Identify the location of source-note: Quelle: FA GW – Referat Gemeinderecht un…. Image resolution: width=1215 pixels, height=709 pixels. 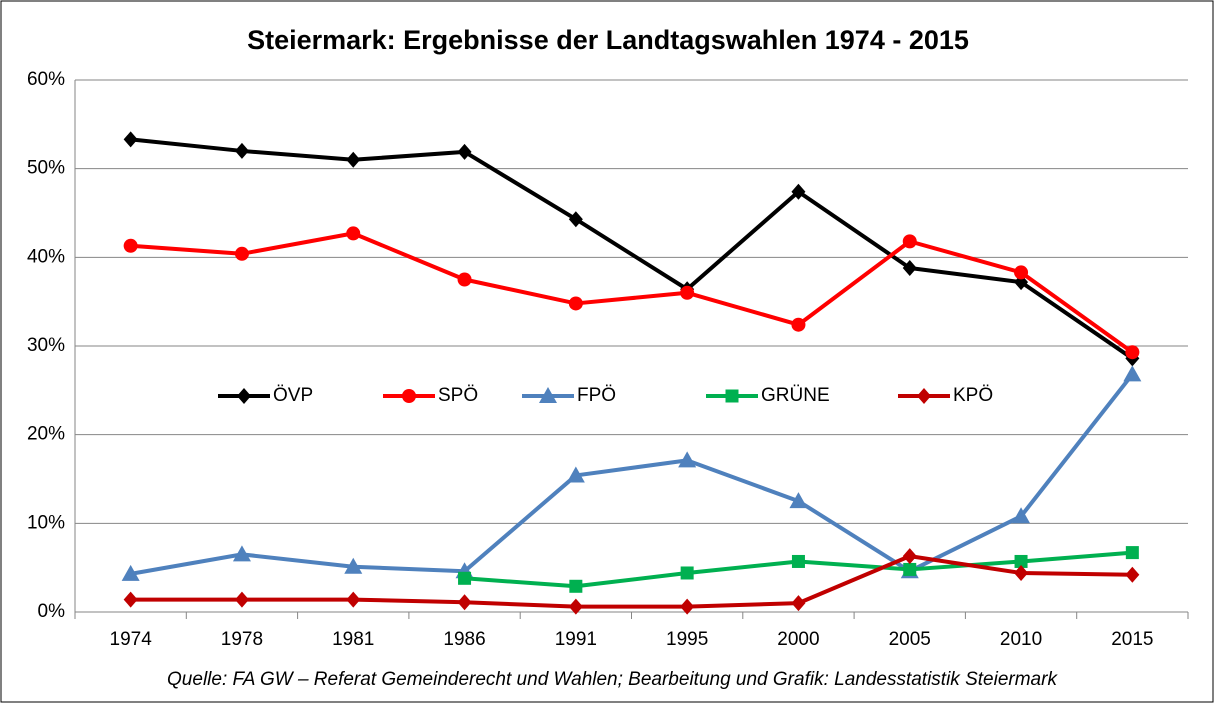
(612, 679).